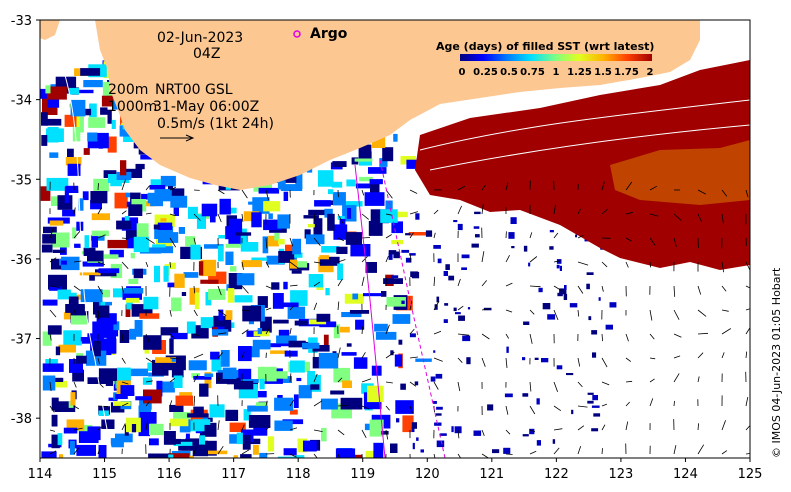  What do you see at coordinates (206, 54) in the screenshot?
I see `header-time: 04Z` at bounding box center [206, 54].